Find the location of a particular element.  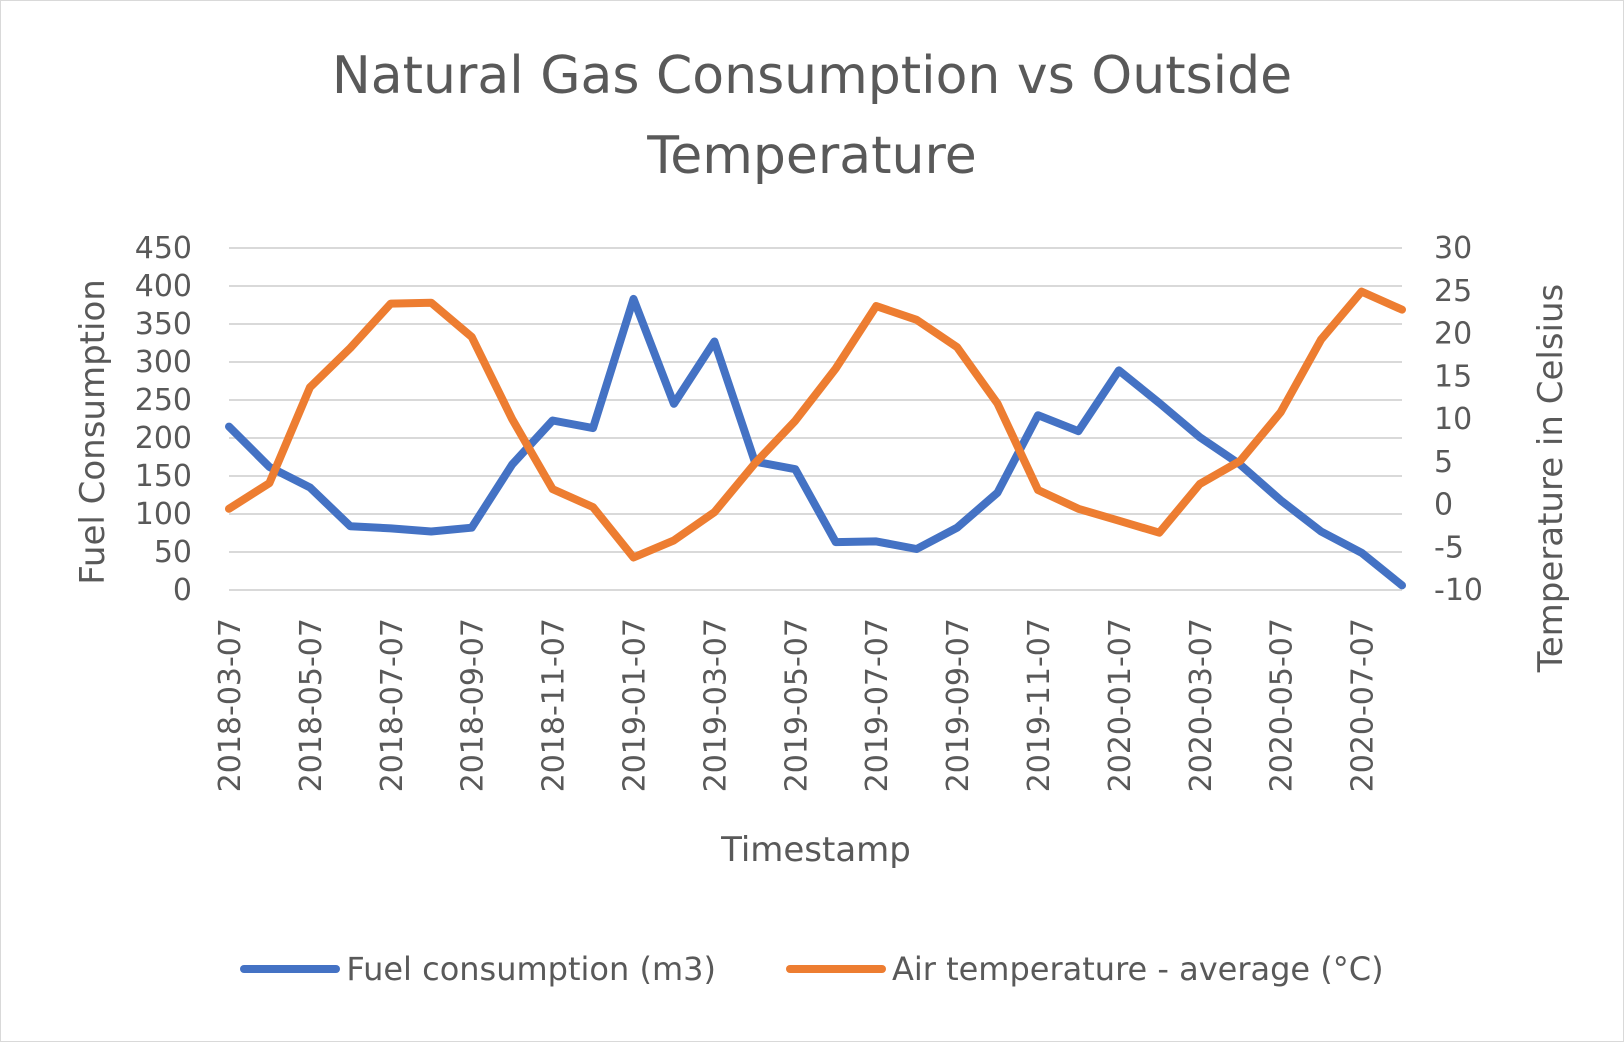

y-tick-label: 50 is located at coordinates (173, 552).